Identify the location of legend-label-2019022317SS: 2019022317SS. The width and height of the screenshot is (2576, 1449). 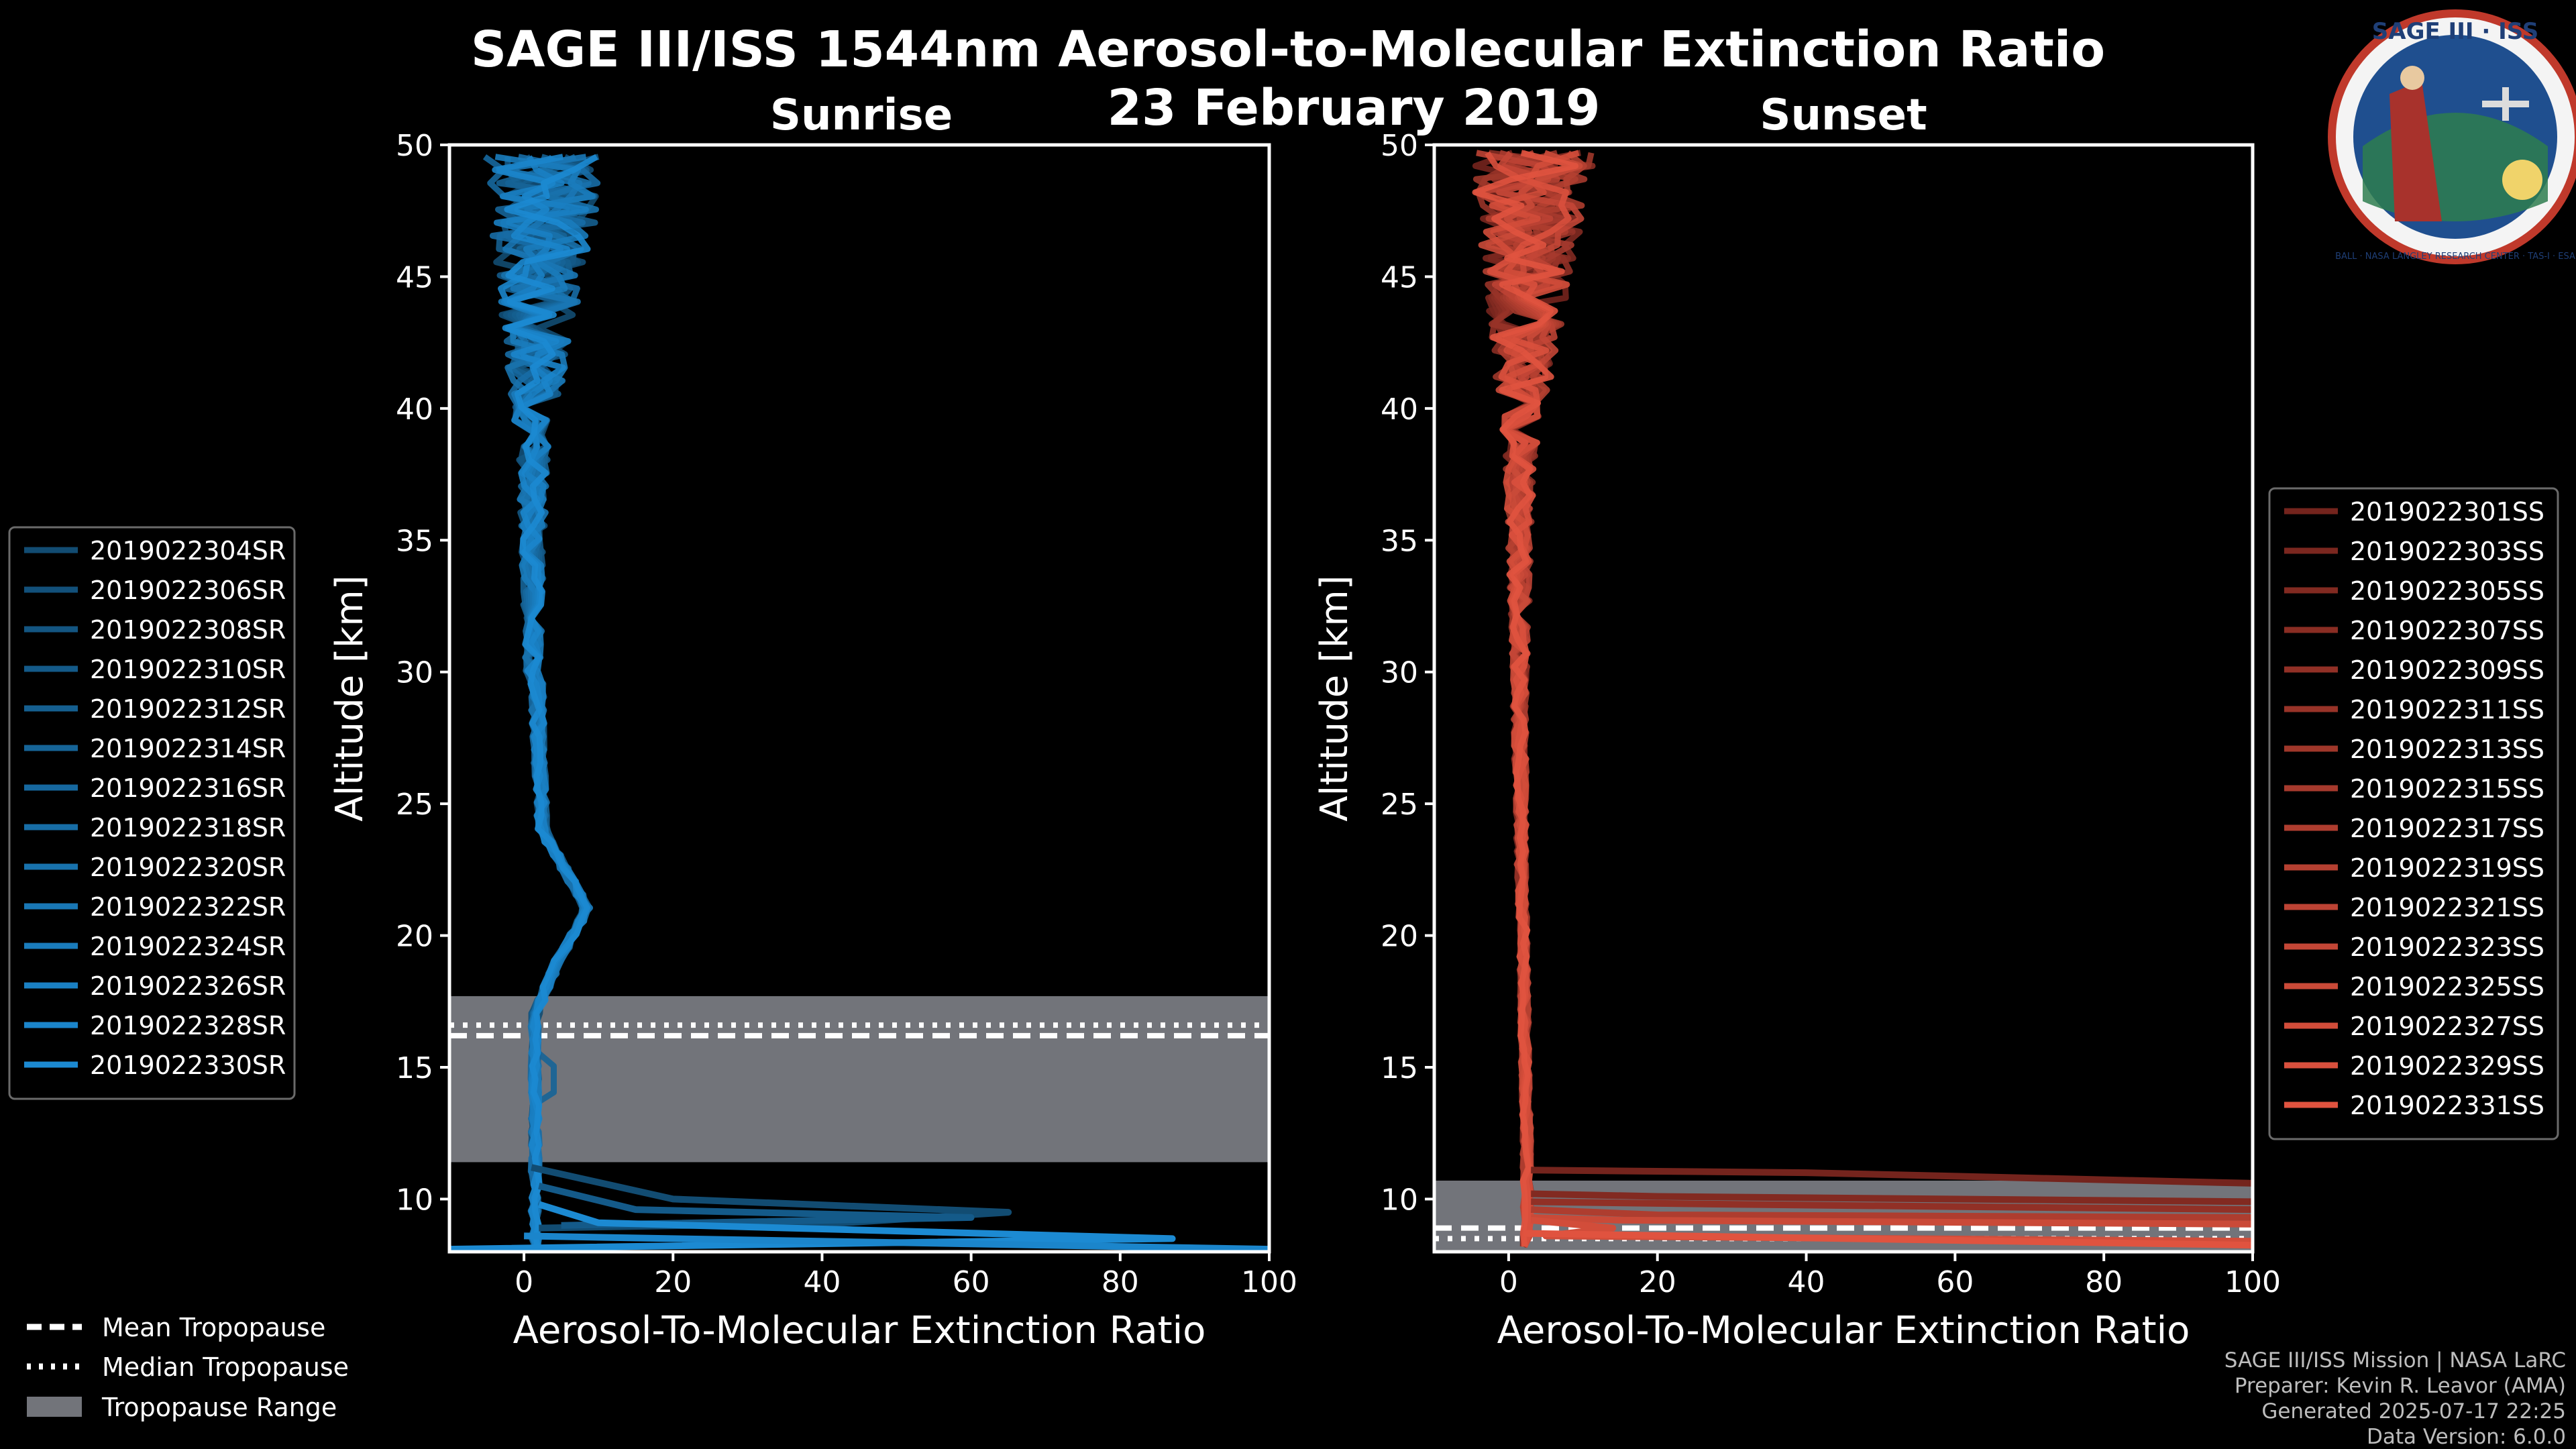
(2447, 828).